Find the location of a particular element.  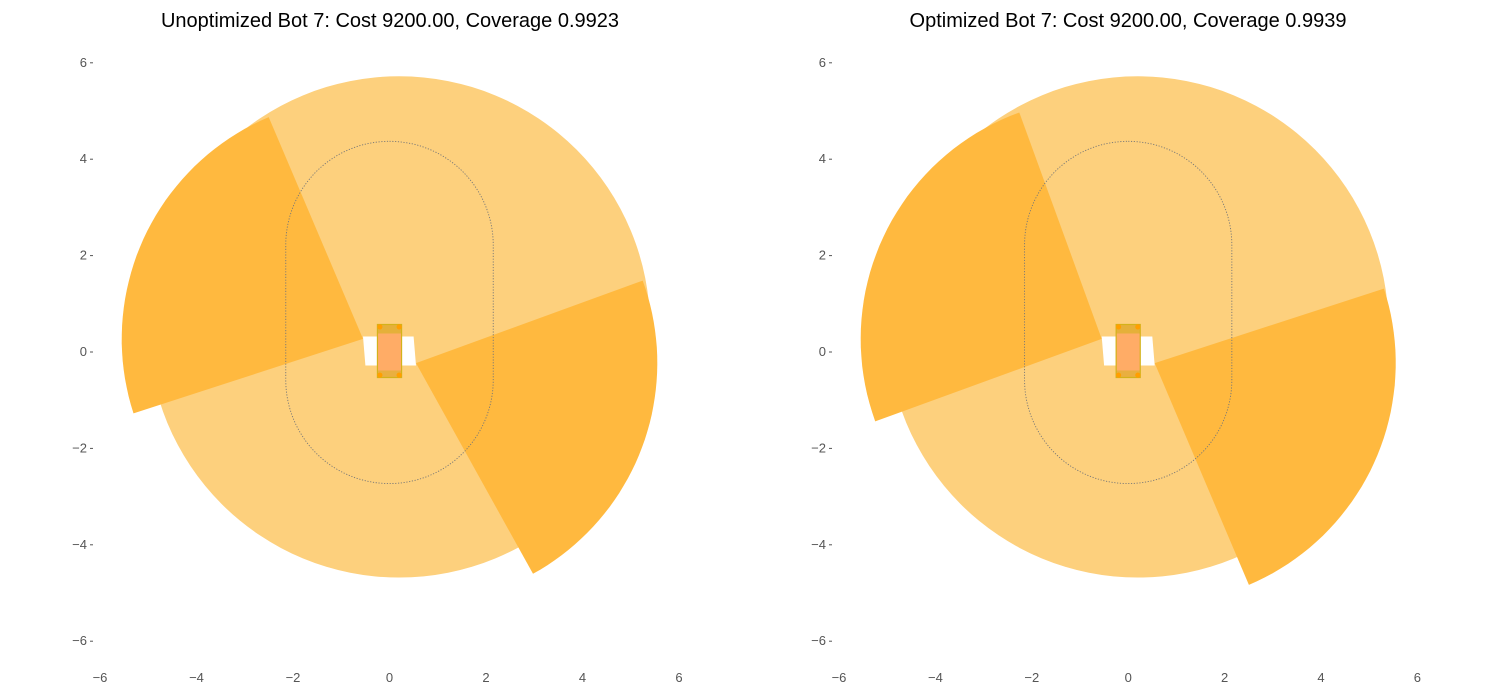

unoptimized-ytick-label-1: 4 is located at coordinates (83, 158).